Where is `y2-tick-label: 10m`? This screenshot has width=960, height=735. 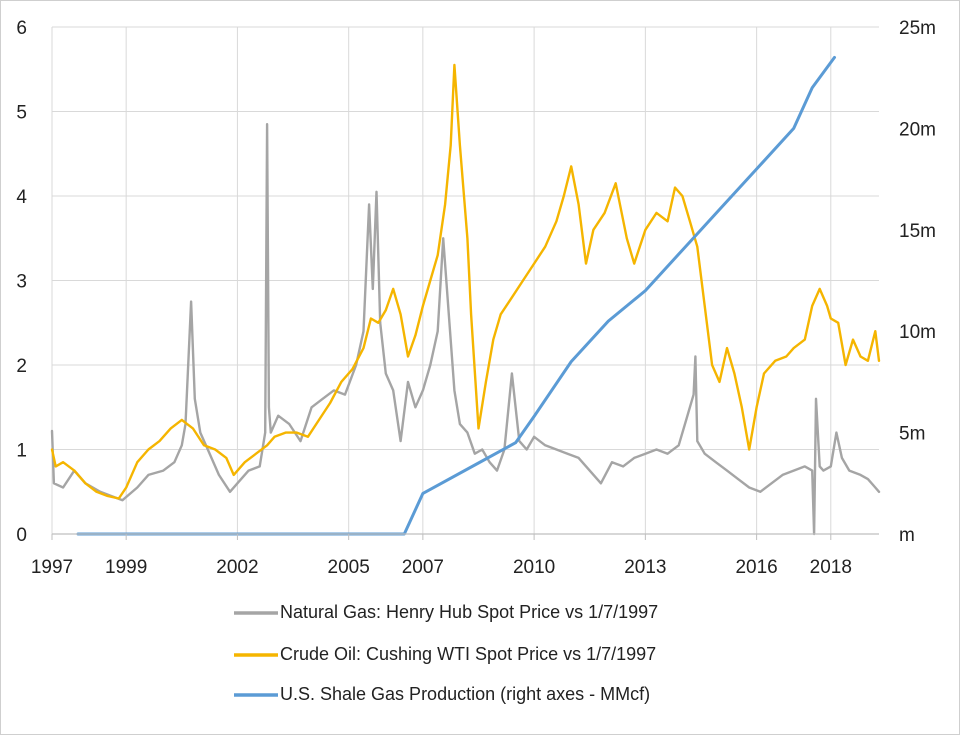 y2-tick-label: 10m is located at coordinates (917, 332).